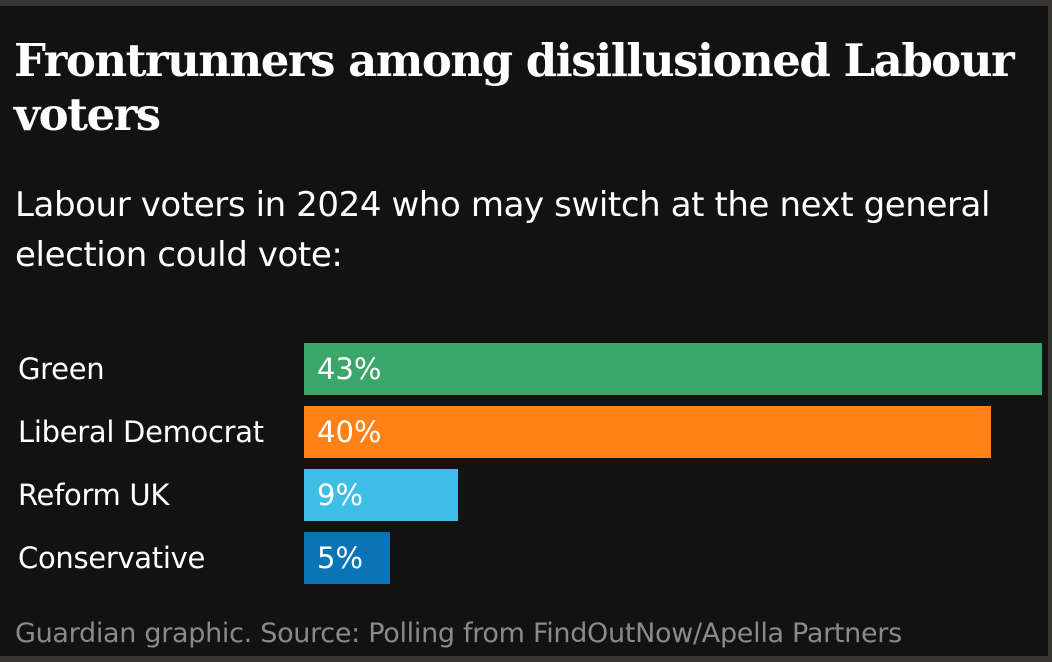  I want to click on value-label-liberal-democrat: 40%, so click(349, 432).